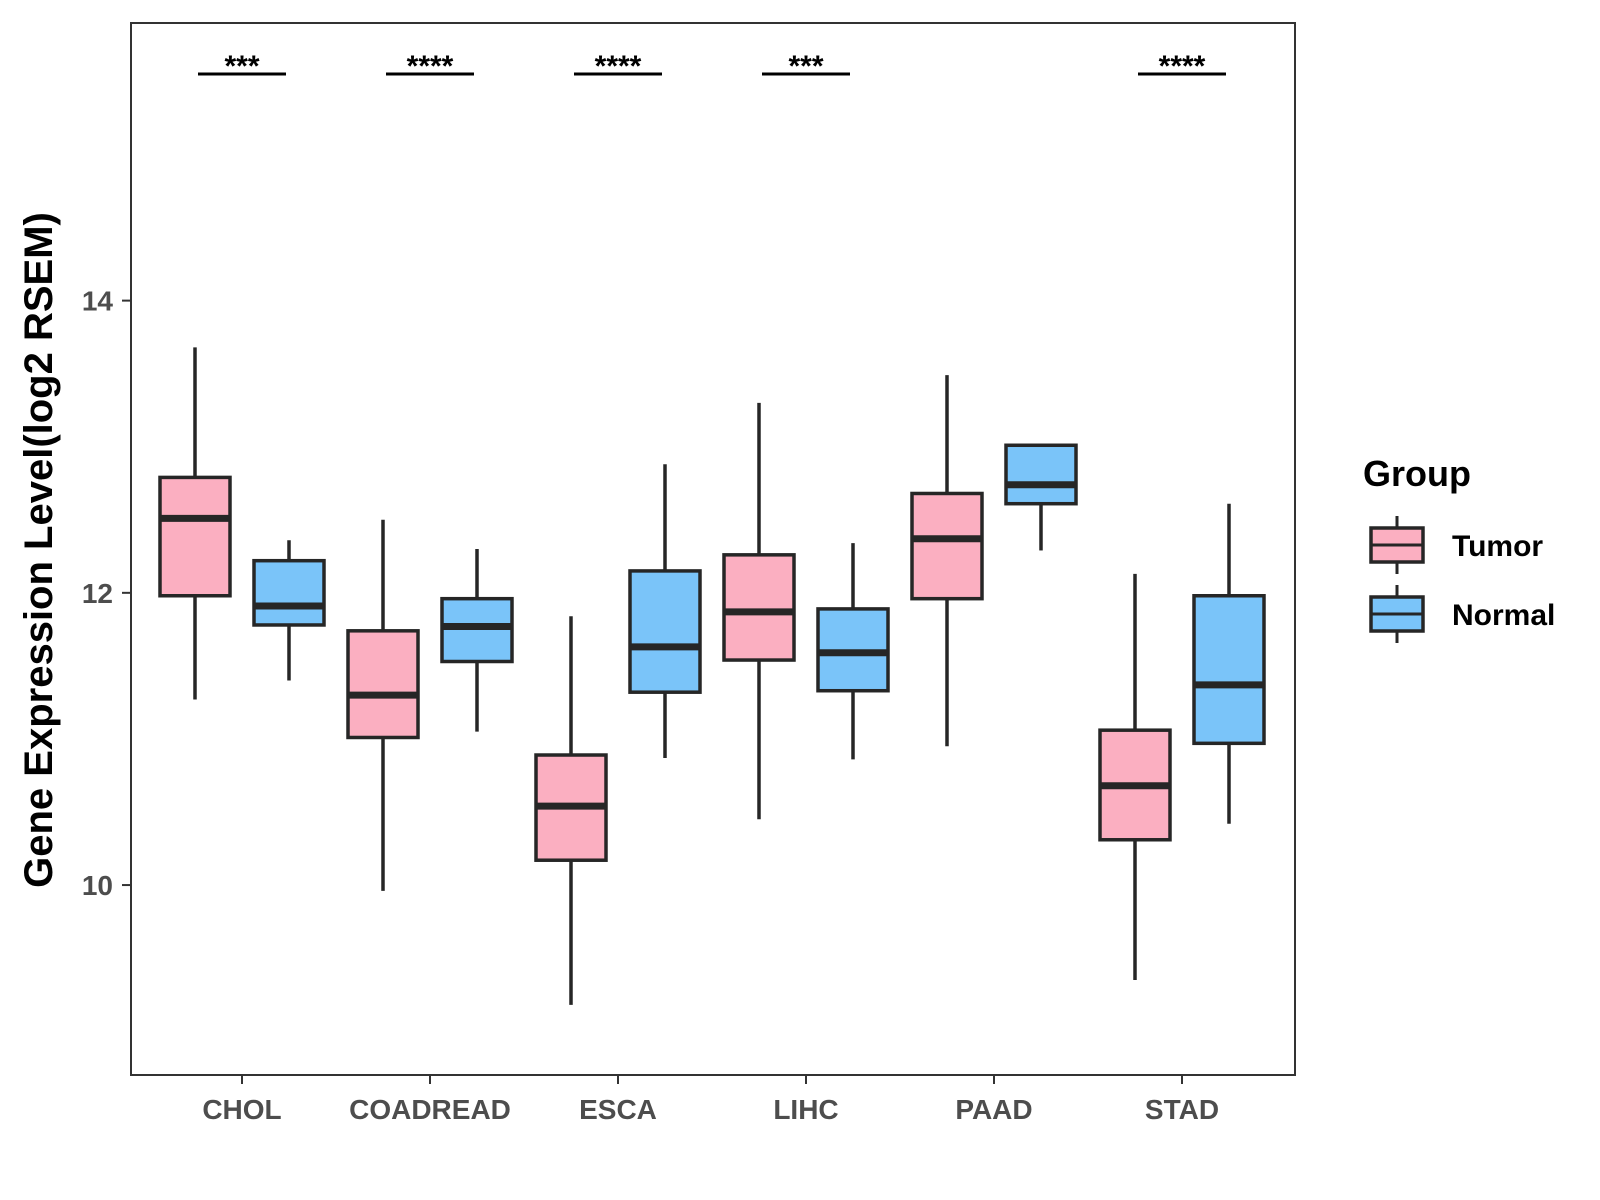 The height and width of the screenshot is (1200, 1600). What do you see at coordinates (39, 550) in the screenshot?
I see `y-axis-label: Gene Expression Level(log2 RSEM)` at bounding box center [39, 550].